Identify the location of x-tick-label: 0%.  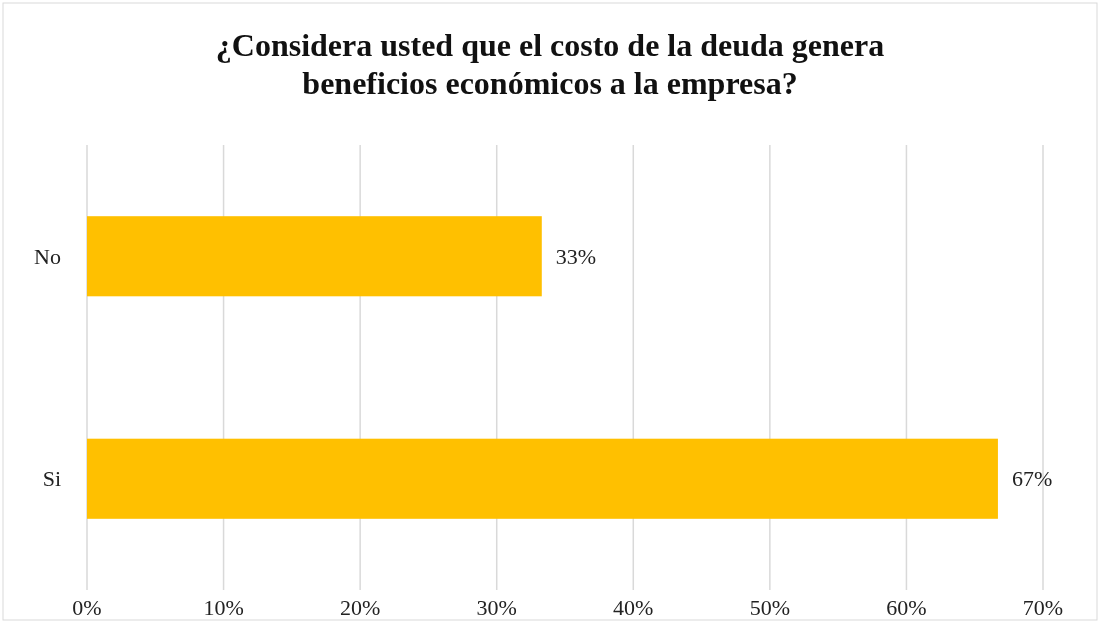
(87, 607).